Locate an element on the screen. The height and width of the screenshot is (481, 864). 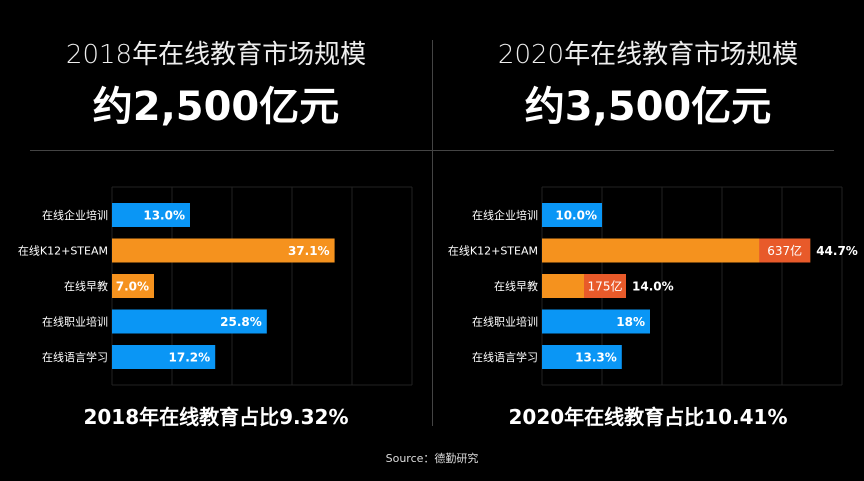
source-note: Source：德勤研究 is located at coordinates (432, 458).